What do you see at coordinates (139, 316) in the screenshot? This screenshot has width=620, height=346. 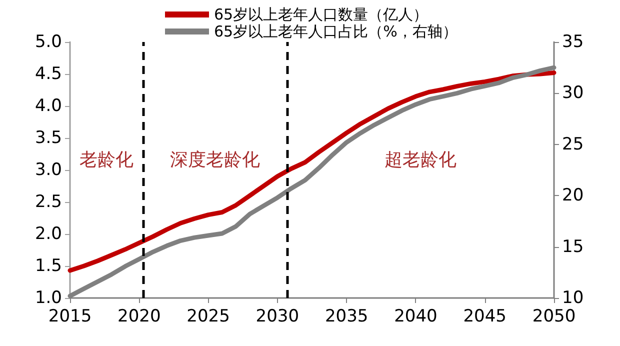 I see `x-tick-label: 2020` at bounding box center [139, 316].